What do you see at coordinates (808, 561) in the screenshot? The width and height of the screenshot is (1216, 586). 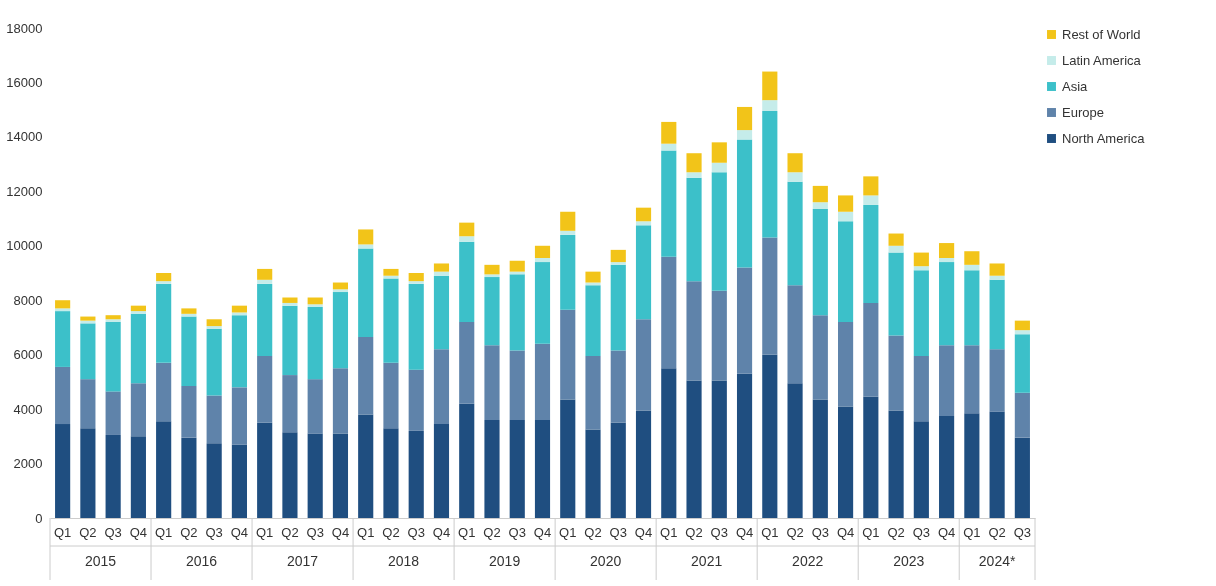 I see `text: 2022` at bounding box center [808, 561].